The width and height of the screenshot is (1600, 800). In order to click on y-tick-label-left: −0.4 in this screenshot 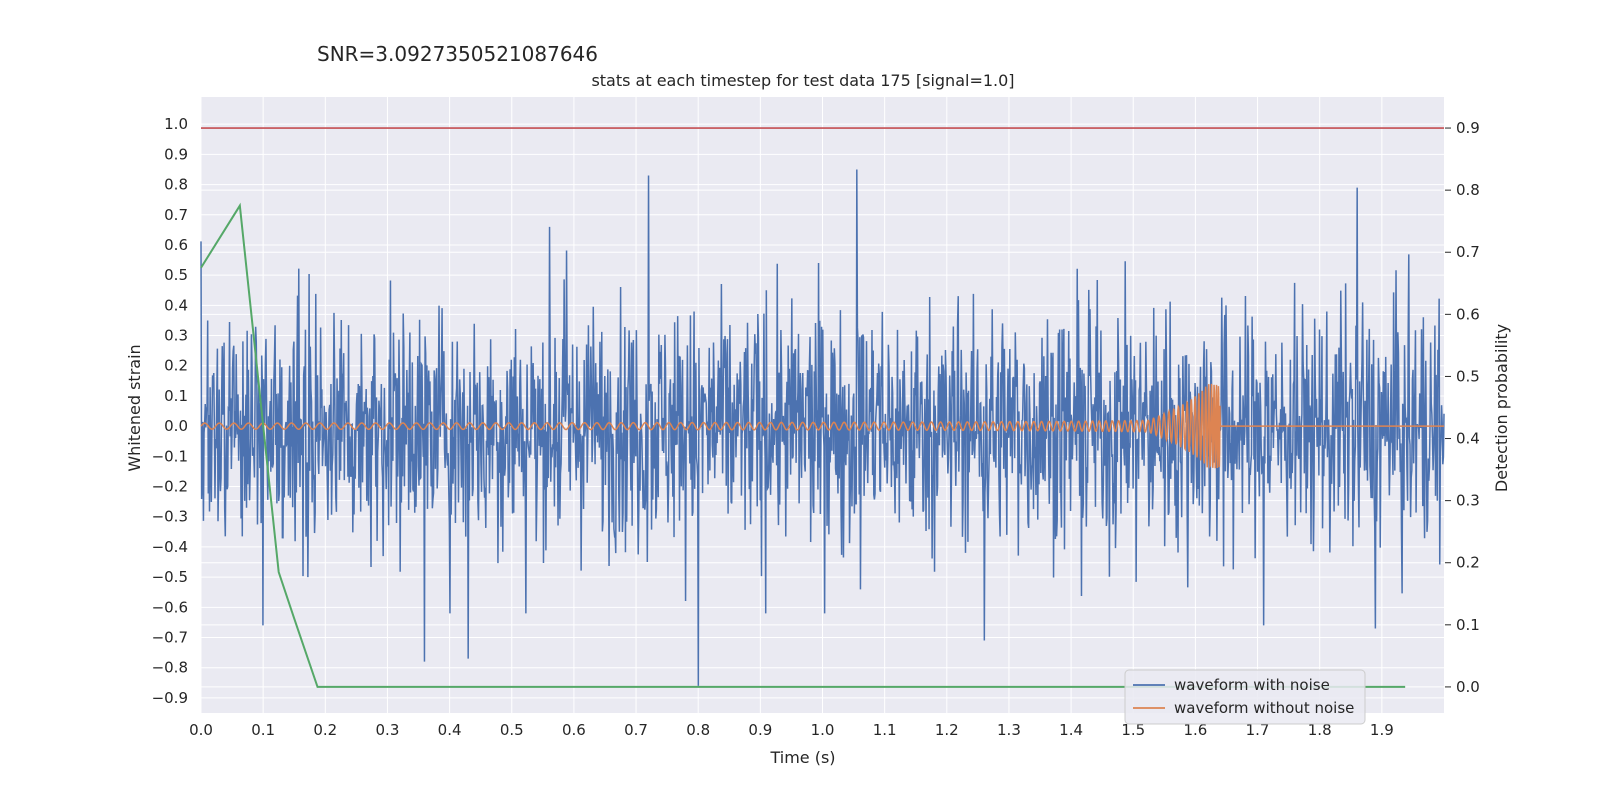, I will do `click(170, 547)`.